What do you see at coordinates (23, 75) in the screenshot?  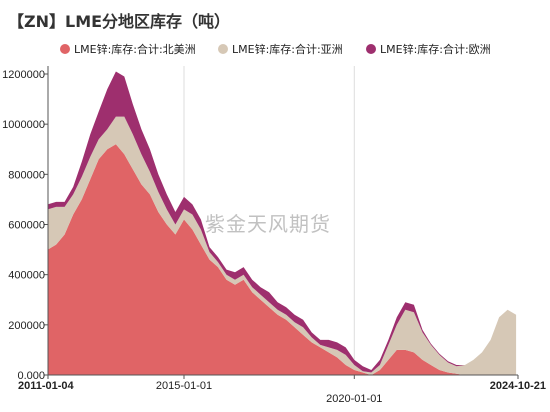 I see `y-tick-label: 1200000` at bounding box center [23, 75].